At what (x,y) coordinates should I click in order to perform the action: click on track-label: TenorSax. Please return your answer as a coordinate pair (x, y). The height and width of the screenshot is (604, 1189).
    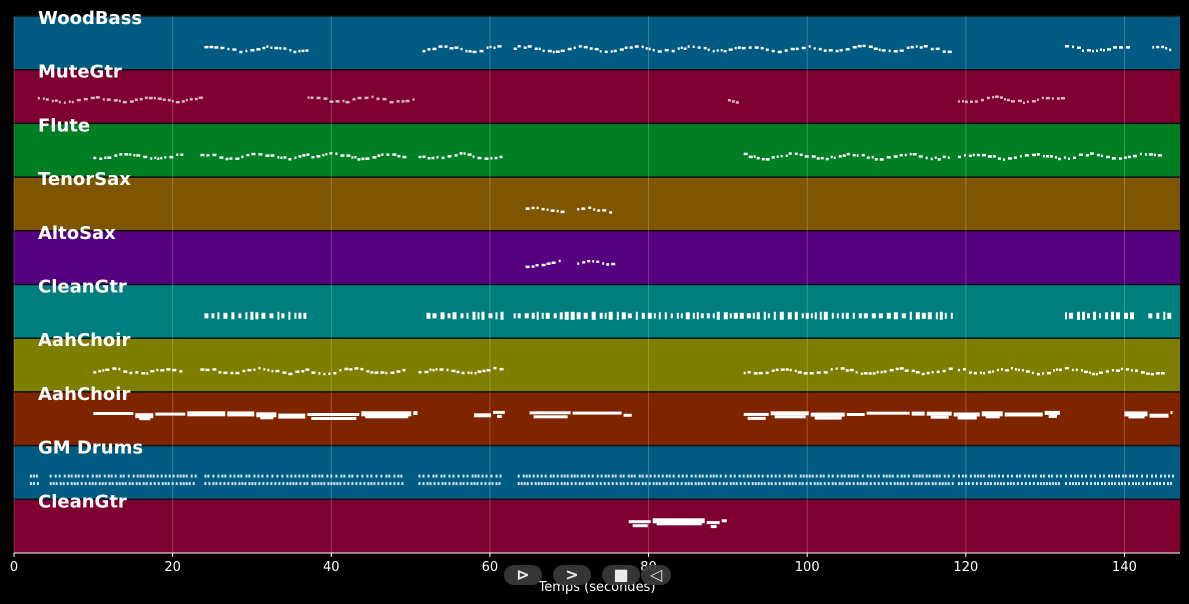
    Looking at the image, I should click on (84, 179).